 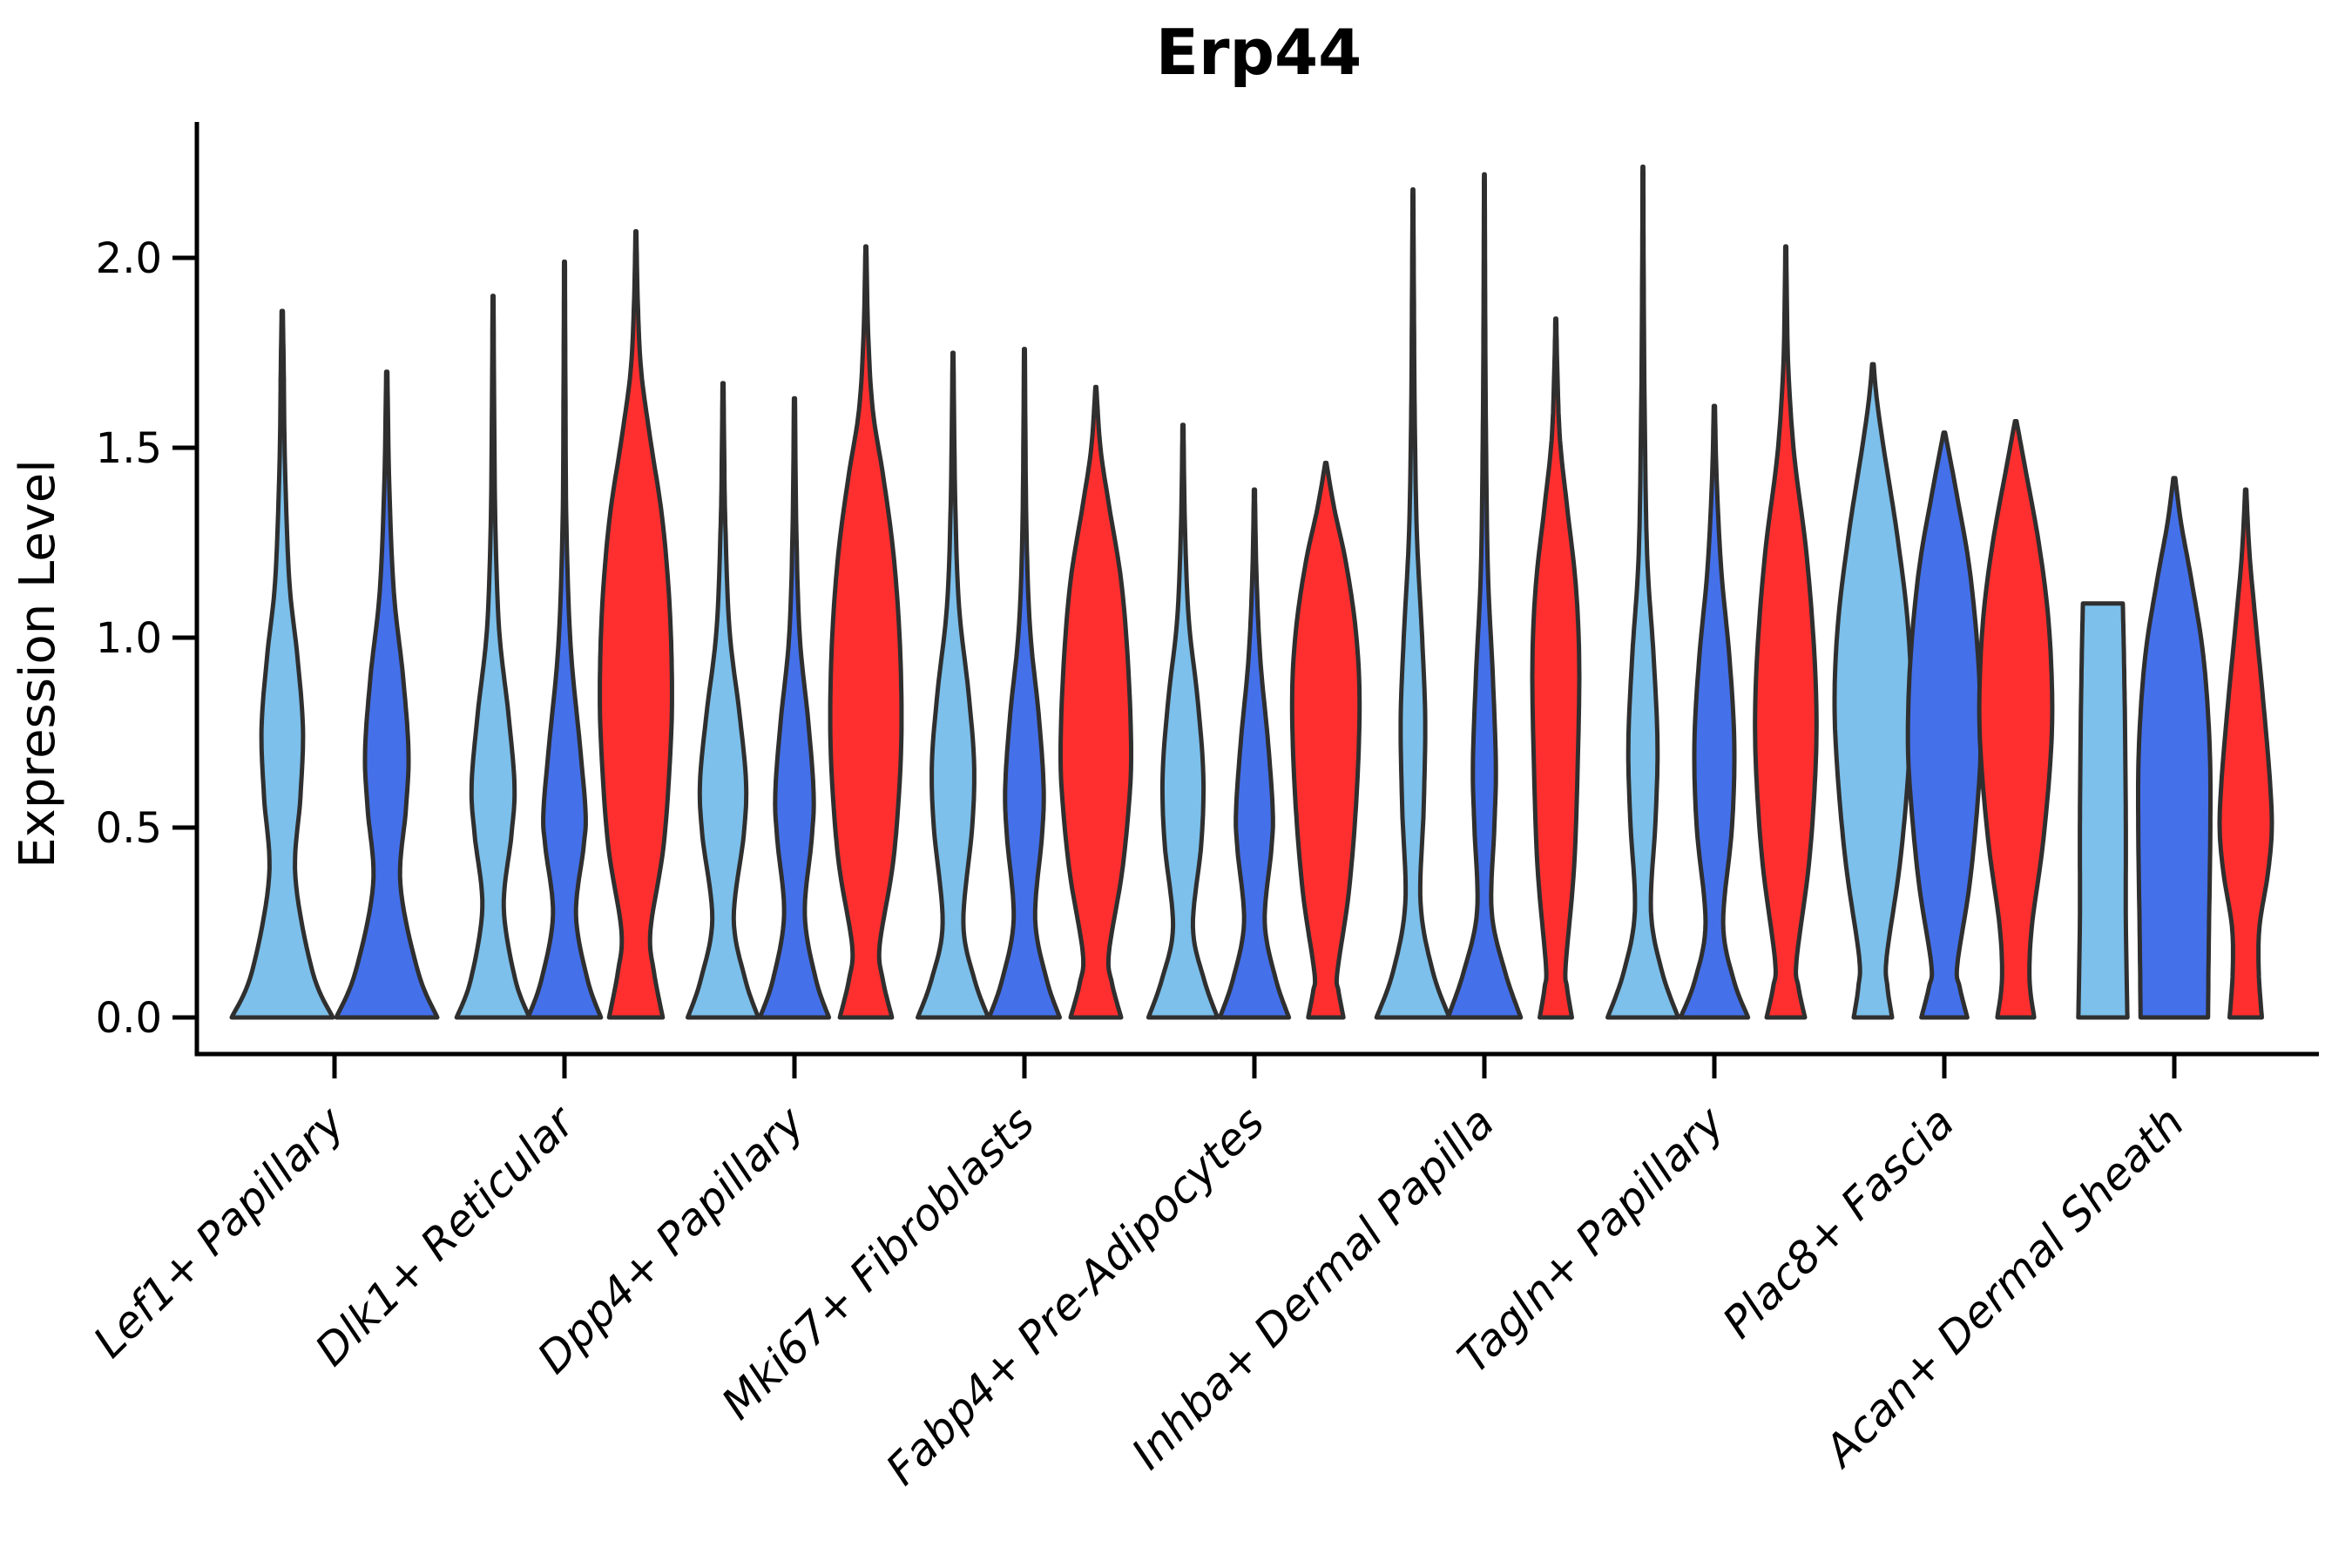 I want to click on violin-plac8-fascia-light_blue, so click(x=1873, y=691).